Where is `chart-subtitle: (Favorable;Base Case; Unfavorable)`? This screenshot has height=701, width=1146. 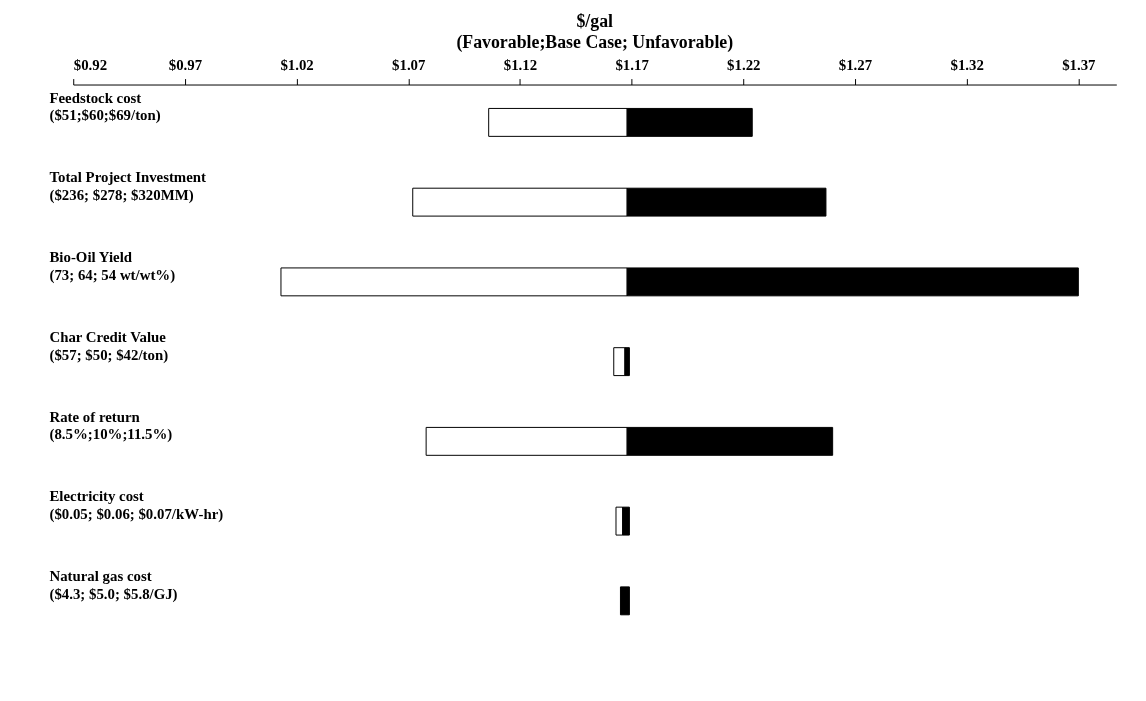
chart-subtitle: (Favorable;Base Case; Unfavorable) is located at coordinates (595, 42).